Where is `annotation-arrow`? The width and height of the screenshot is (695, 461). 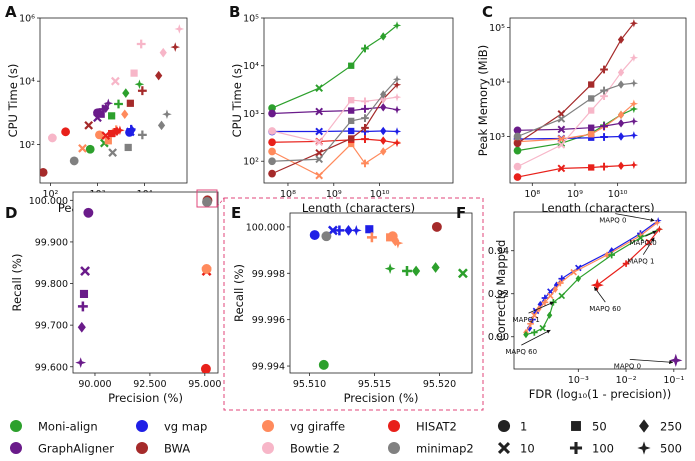
annotation-arrow is located at coordinates (635, 217).